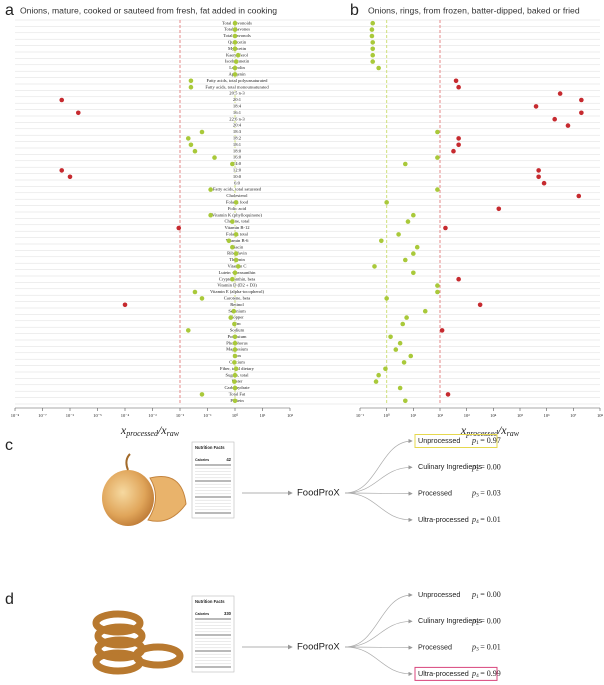  I want to click on model-name: FoodProX, so click(318, 647).